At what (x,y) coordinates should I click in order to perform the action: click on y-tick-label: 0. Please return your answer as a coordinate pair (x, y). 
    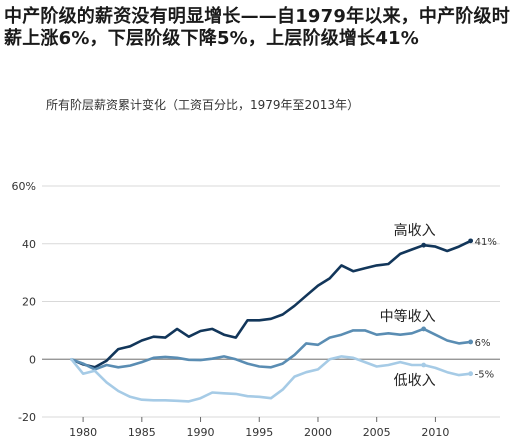
    Looking at the image, I should click on (32, 359).